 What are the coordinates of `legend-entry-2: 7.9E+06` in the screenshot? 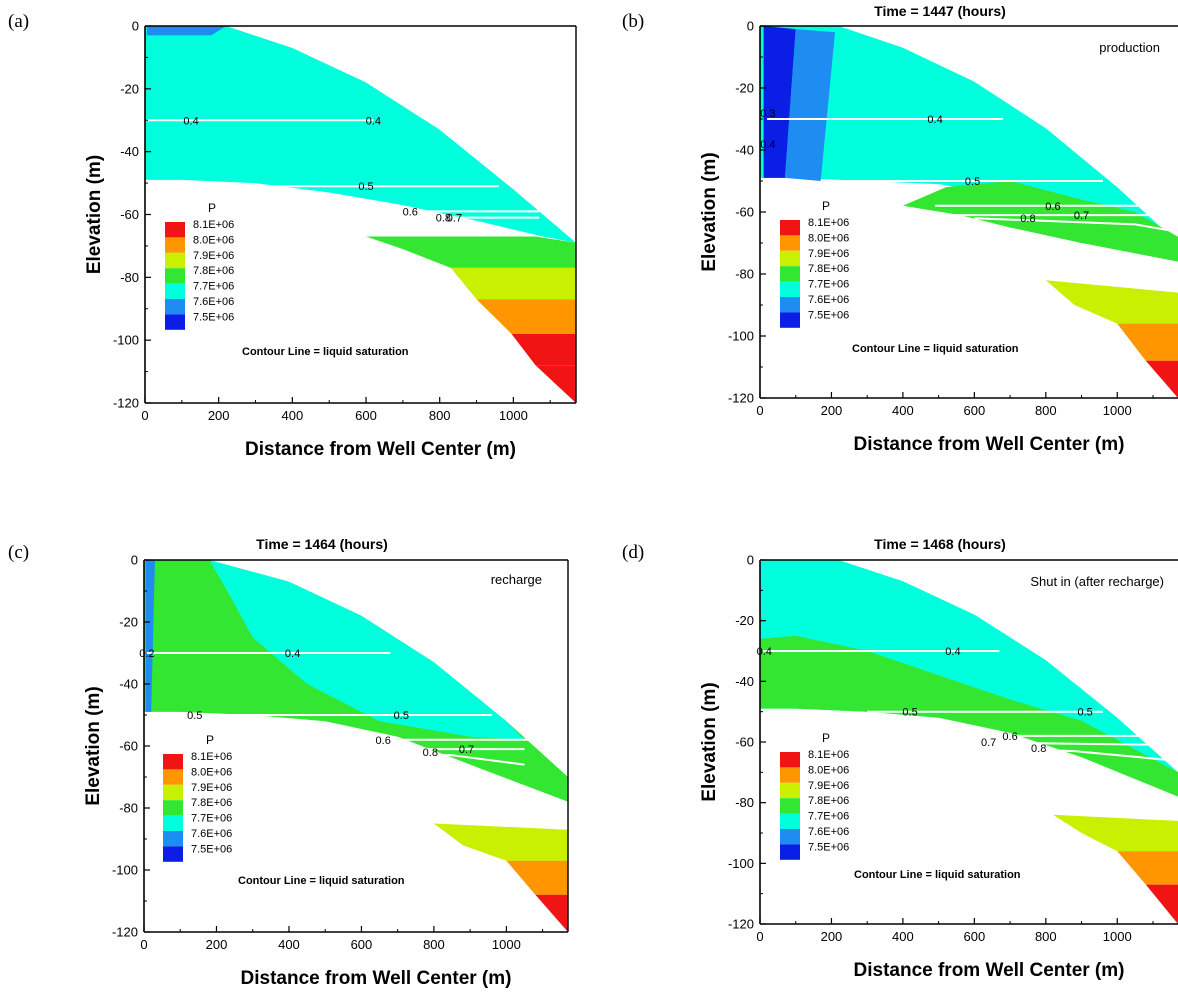 It's located at (828, 254).